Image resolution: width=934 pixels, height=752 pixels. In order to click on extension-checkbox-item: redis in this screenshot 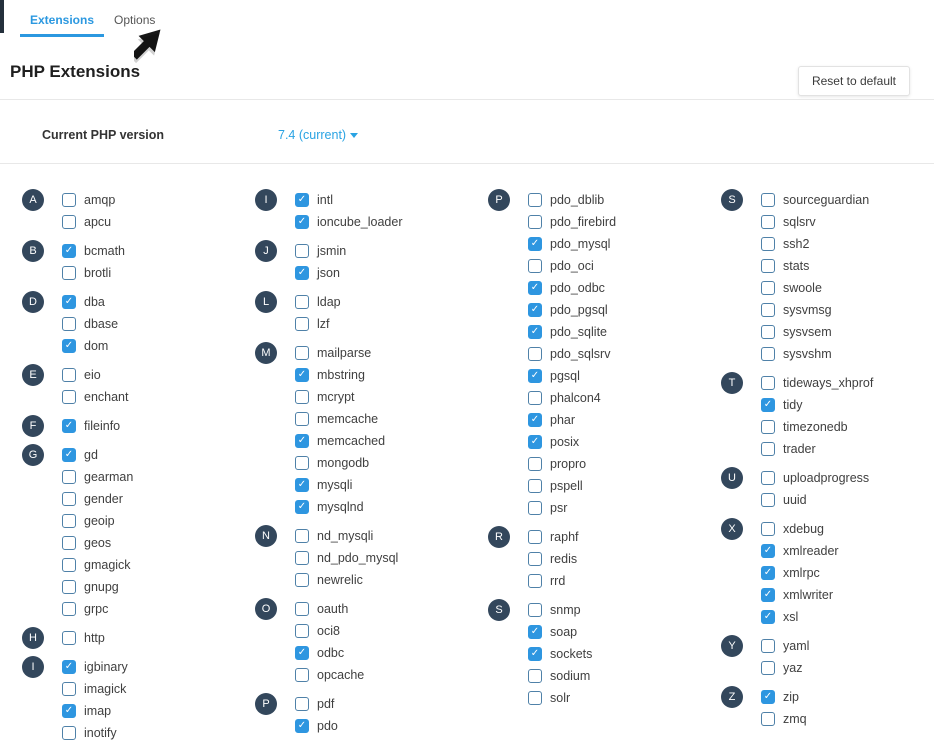, I will do `click(553, 559)`.